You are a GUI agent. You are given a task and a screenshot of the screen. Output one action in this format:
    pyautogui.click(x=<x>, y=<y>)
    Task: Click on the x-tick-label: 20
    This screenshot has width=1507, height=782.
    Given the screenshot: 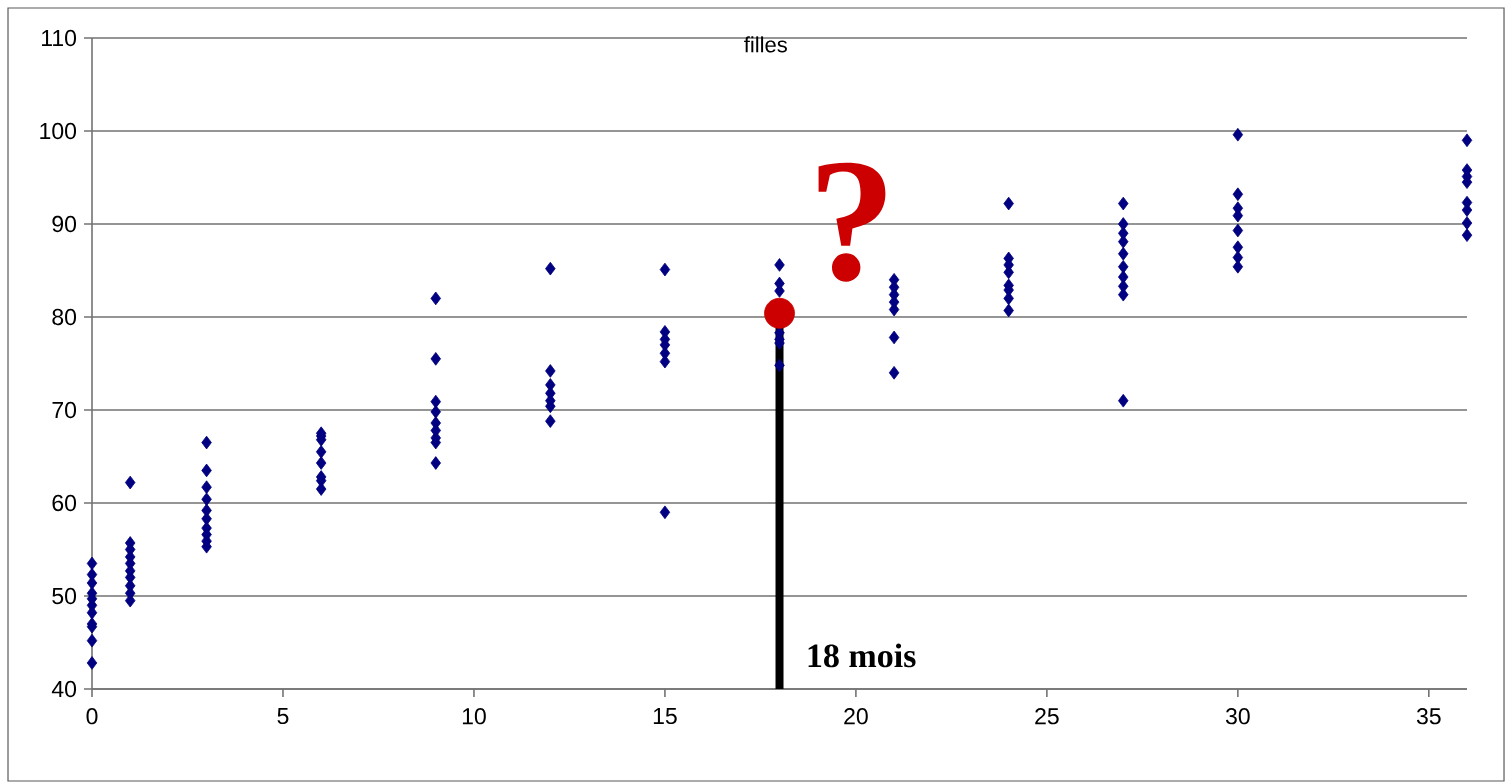 What is the action you would take?
    pyautogui.click(x=856, y=716)
    